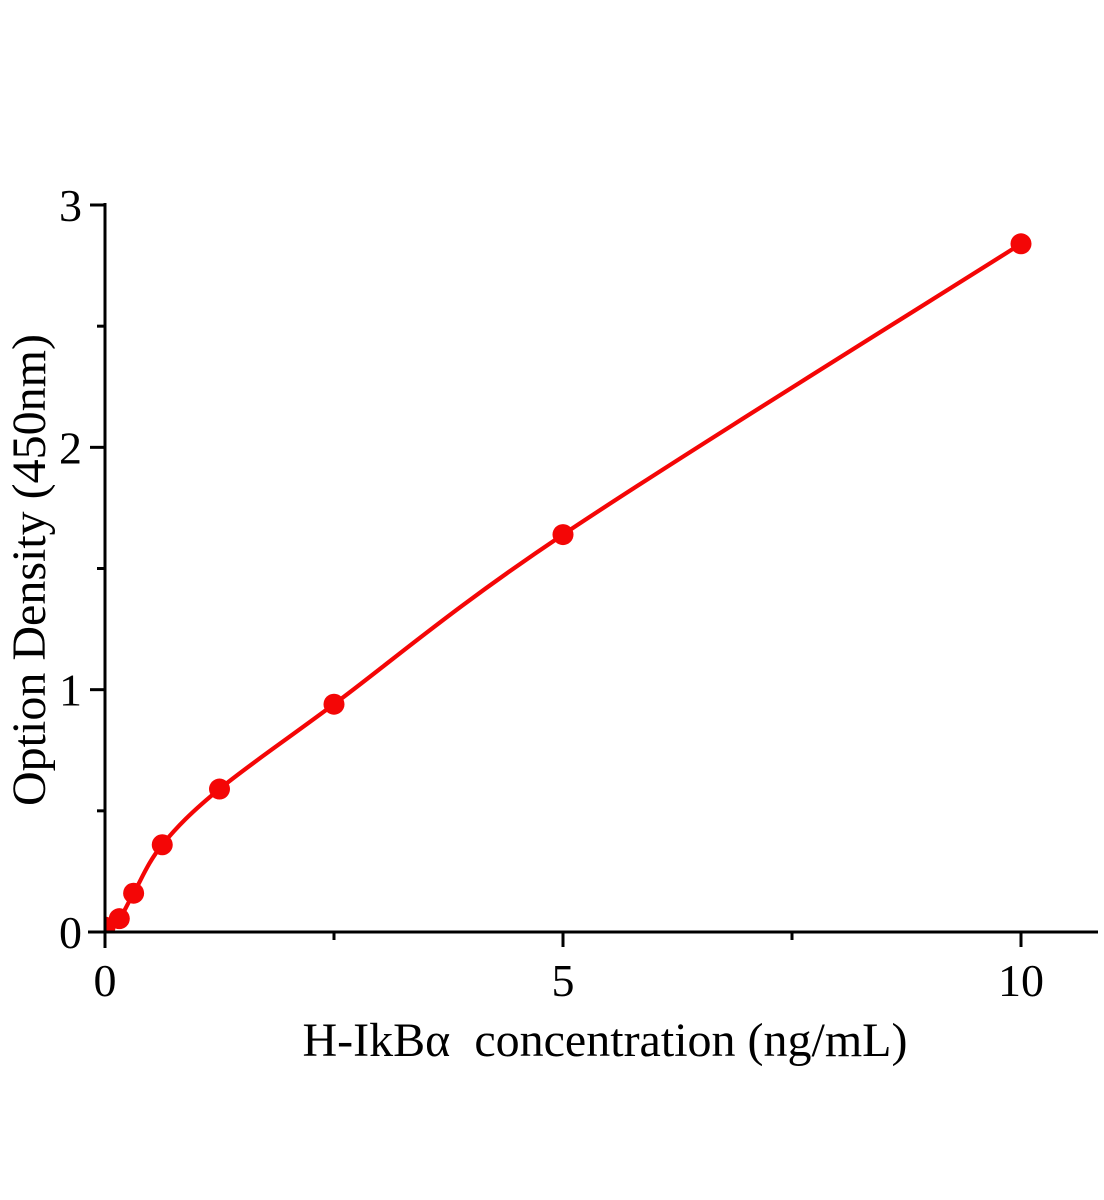 The height and width of the screenshot is (1200, 1104). Describe the element at coordinates (70, 932) in the screenshot. I see `y-tick-label: 0` at that location.